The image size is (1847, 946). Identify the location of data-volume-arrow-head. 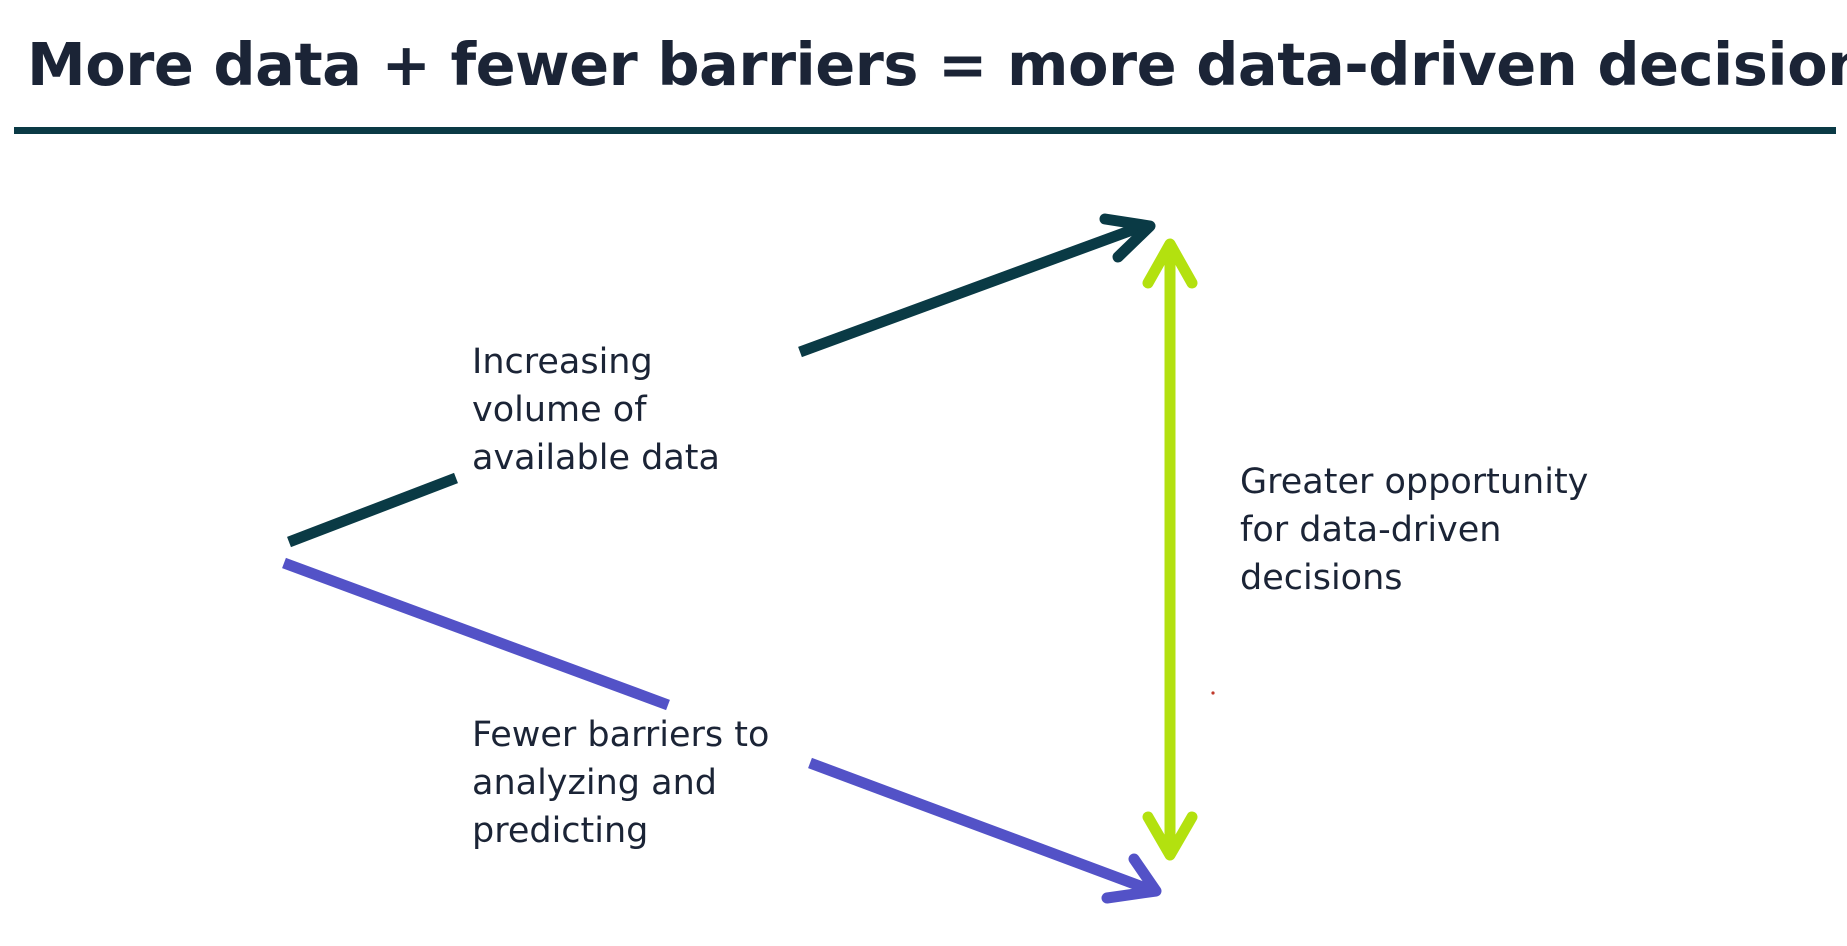
(1127, 238).